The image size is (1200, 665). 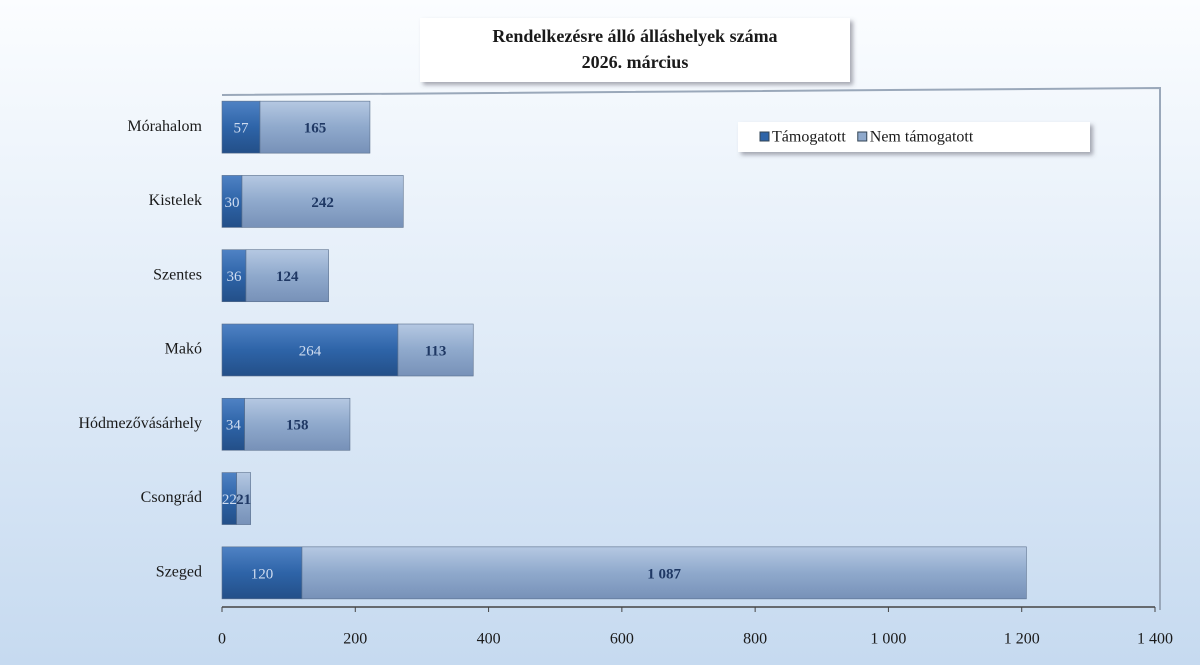 I want to click on value-label: 264, so click(x=310, y=351).